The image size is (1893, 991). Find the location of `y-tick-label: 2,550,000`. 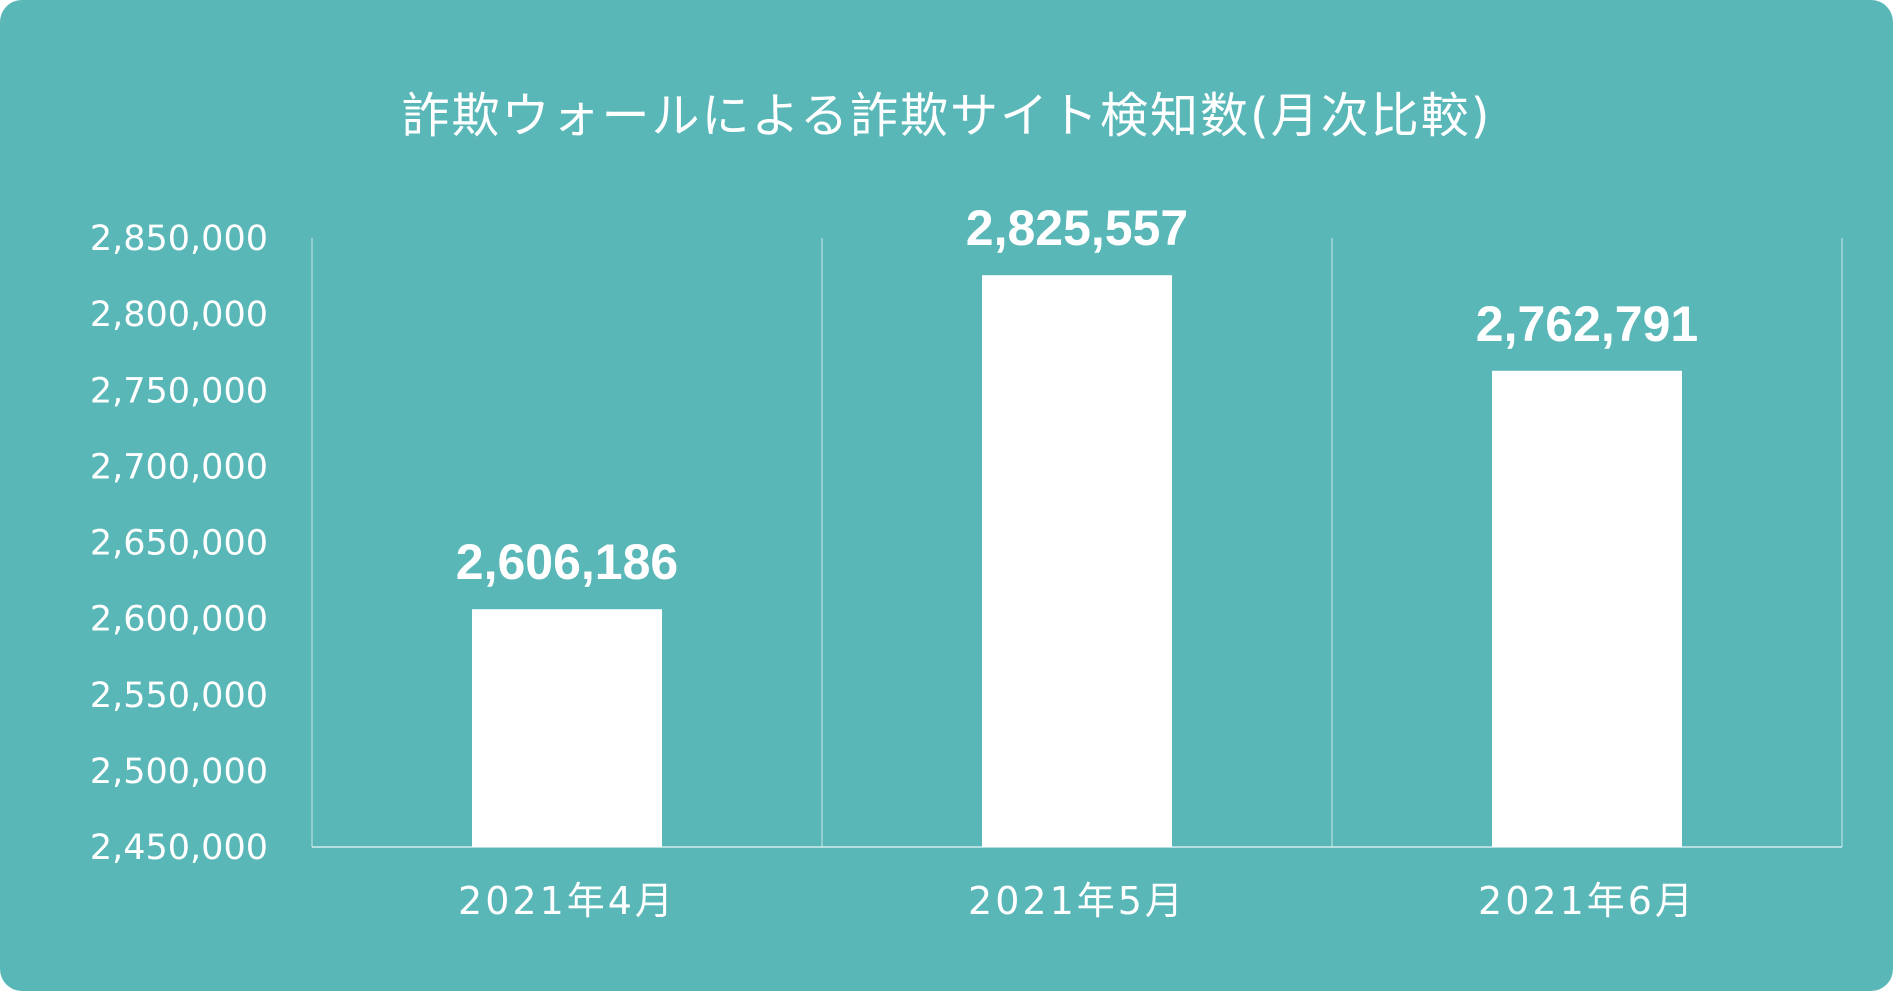

y-tick-label: 2,550,000 is located at coordinates (179, 696).